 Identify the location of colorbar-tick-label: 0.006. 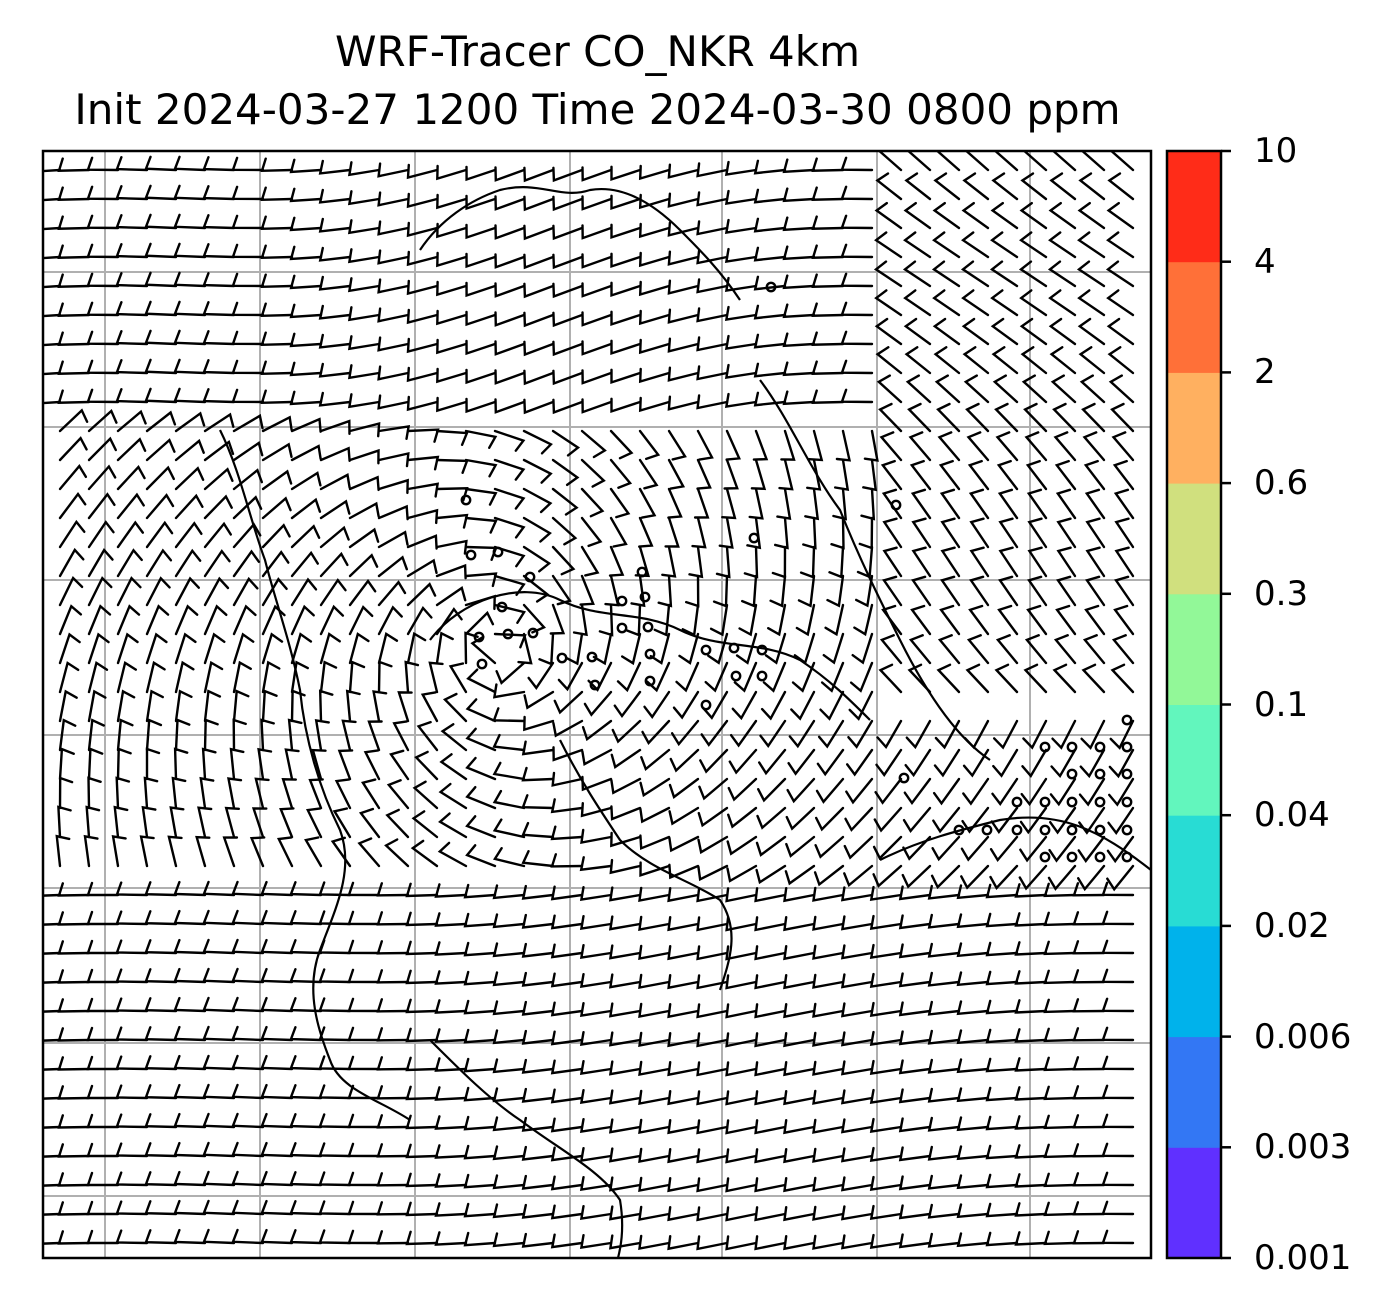
(1303, 1036).